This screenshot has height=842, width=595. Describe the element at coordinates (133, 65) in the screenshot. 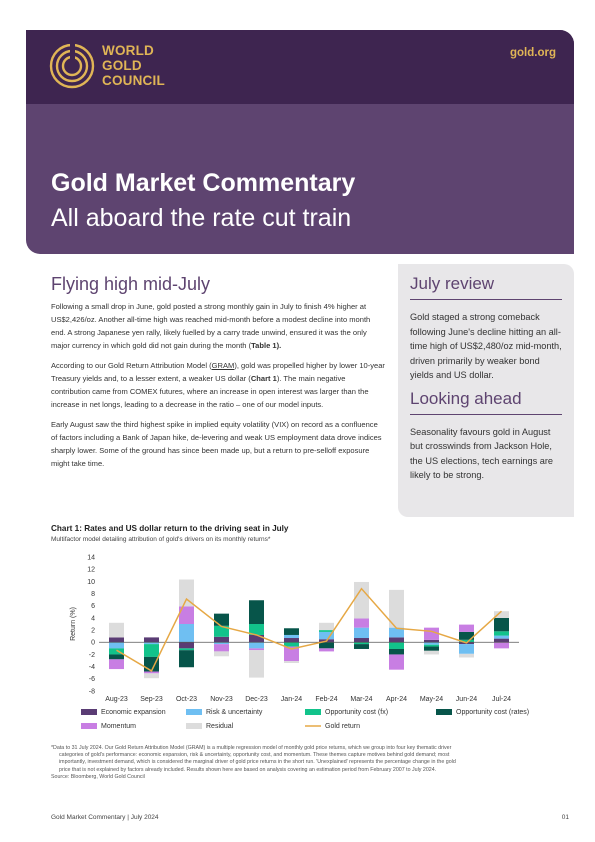

I see `logo-wordmark: WORLD GOLD COUNCIL` at that location.